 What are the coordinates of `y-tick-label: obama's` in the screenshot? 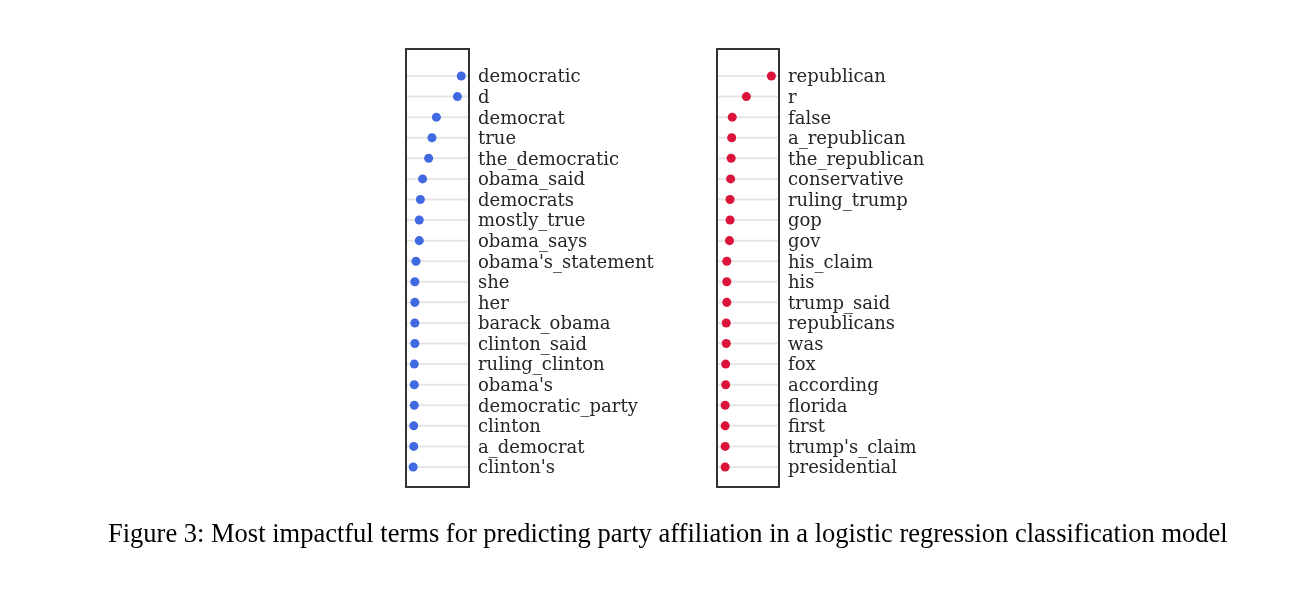 It's located at (516, 385).